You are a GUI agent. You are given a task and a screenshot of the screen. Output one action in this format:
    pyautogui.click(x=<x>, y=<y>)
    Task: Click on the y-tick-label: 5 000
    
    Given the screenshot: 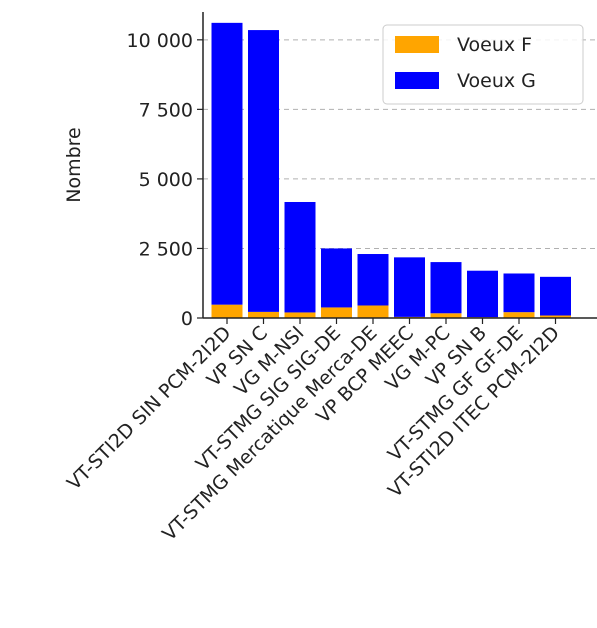 What is the action you would take?
    pyautogui.click(x=166, y=180)
    